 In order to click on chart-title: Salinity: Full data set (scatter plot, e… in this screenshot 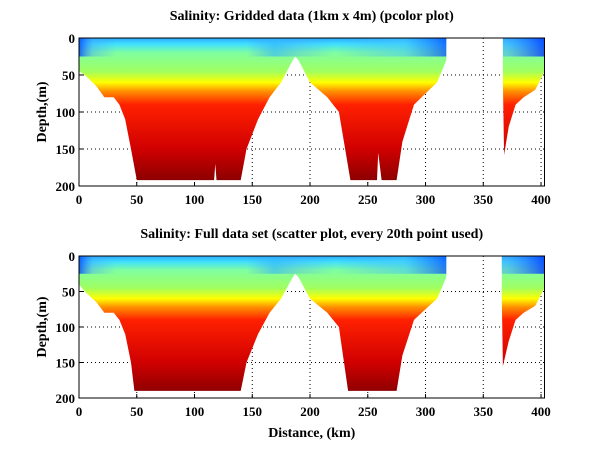, I will do `click(311, 234)`.